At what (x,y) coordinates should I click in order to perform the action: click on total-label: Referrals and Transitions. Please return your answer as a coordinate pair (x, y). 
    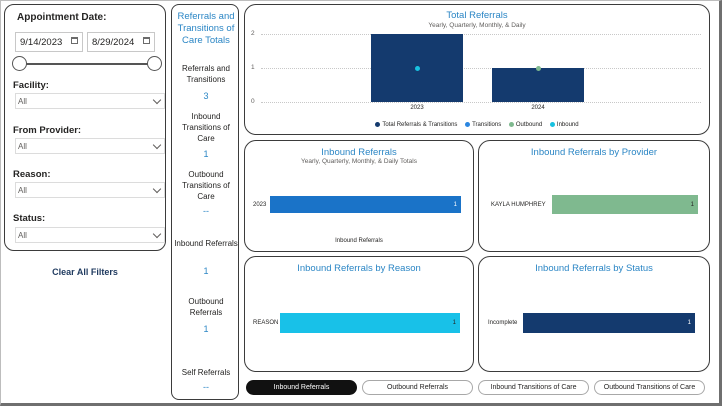
    Looking at the image, I should click on (206, 74).